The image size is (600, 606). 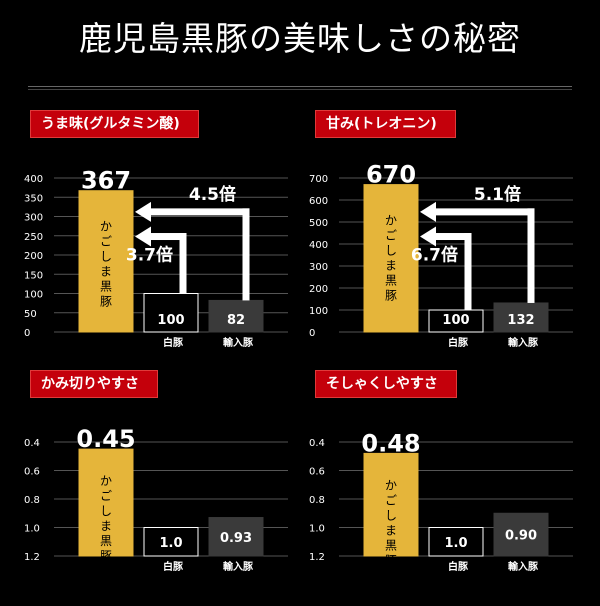 I want to click on y-tick-label: 600, so click(x=318, y=201).